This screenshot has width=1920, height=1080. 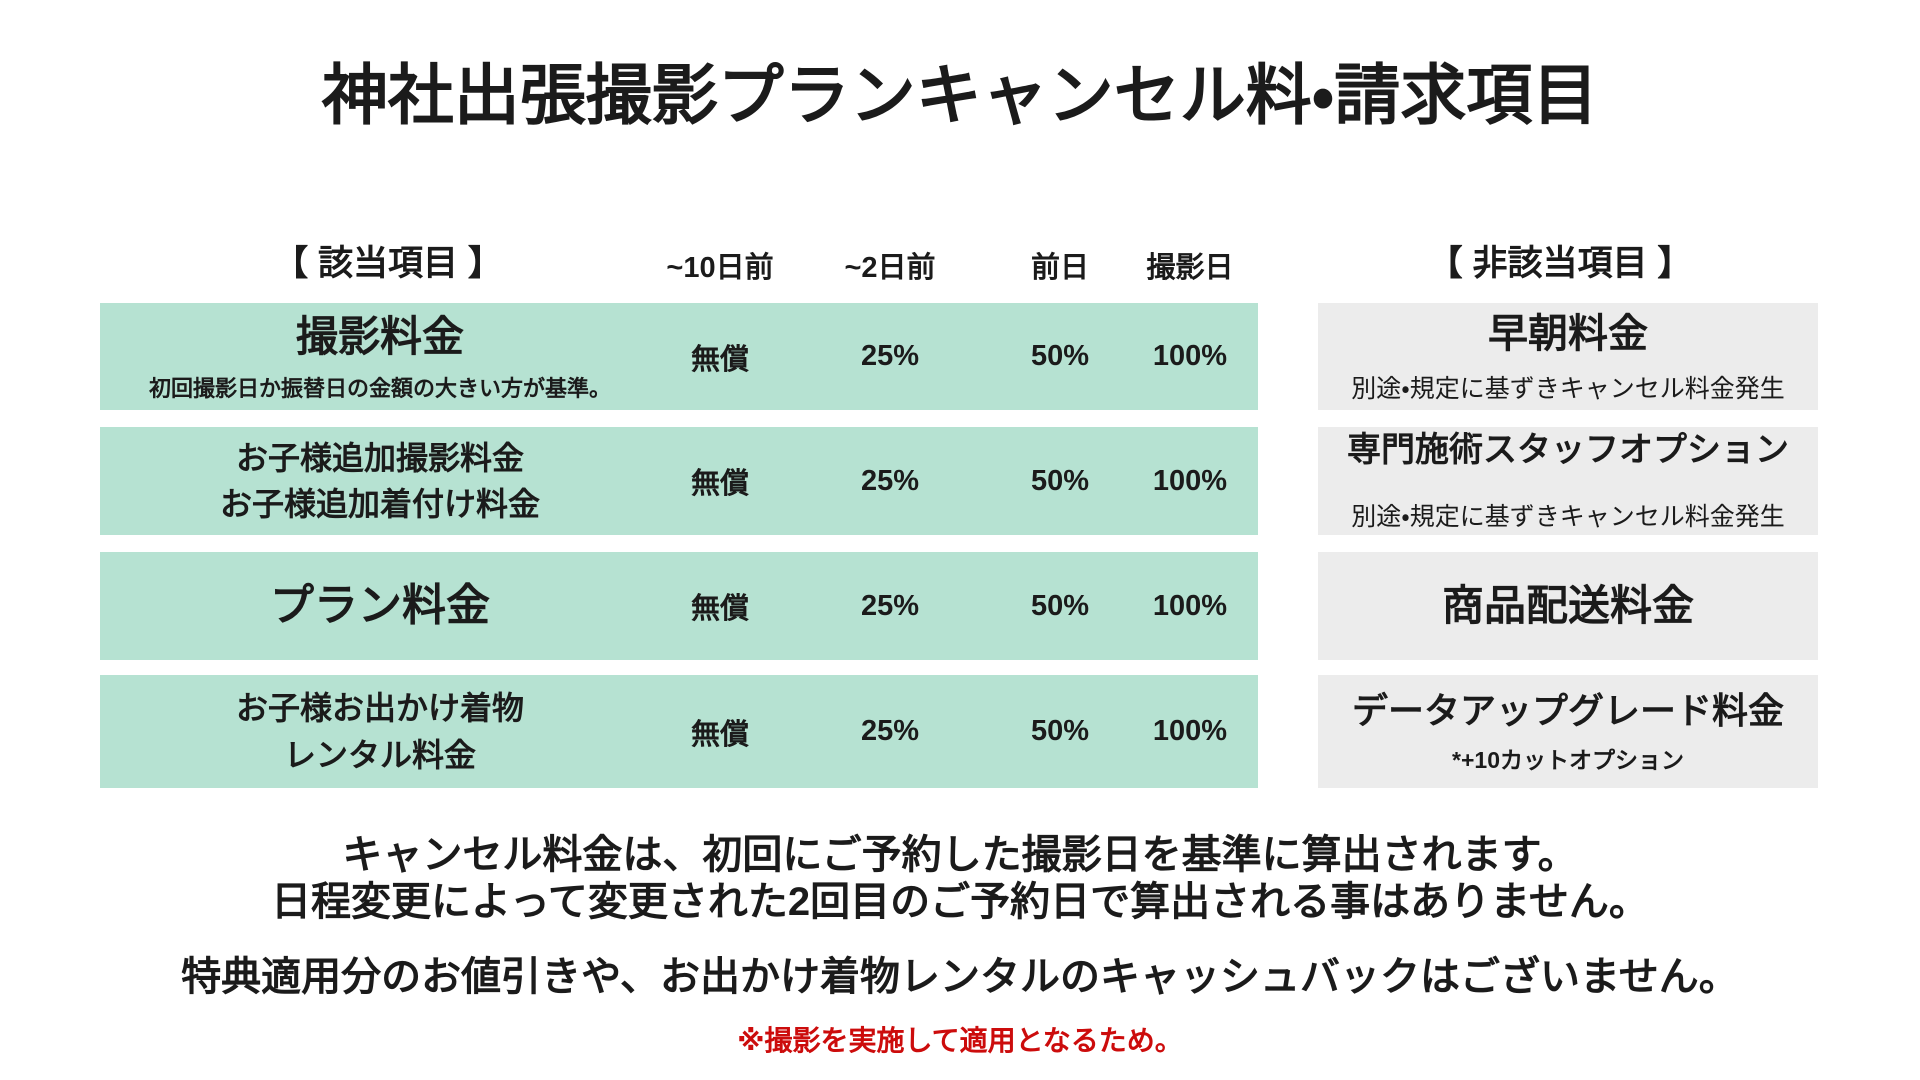 I want to click on row-label-cell: 撮影料金 初回撮影日か振替日の金額の大きい方が基準。, so click(x=380, y=356).